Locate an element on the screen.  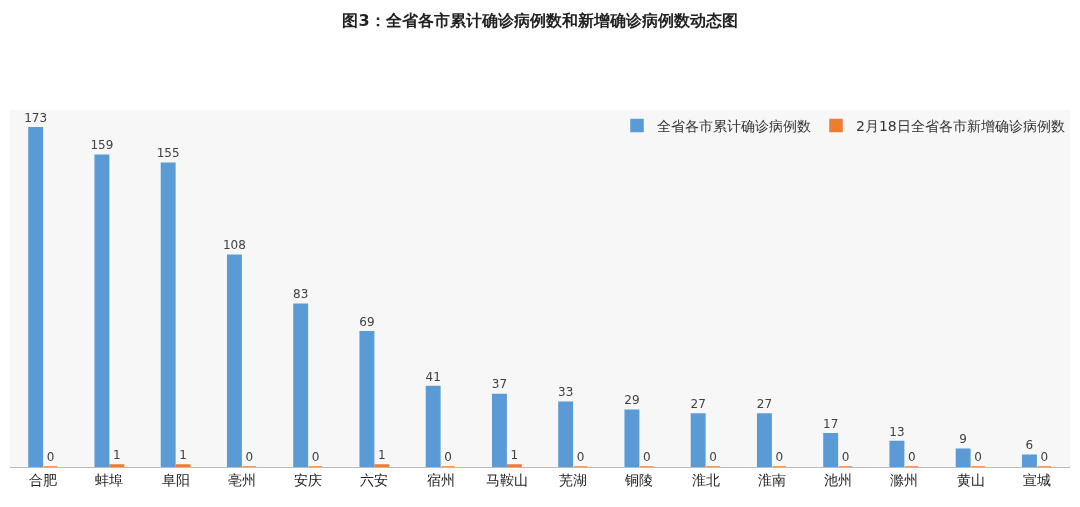
x-tick-label: 六安 is located at coordinates (374, 479).